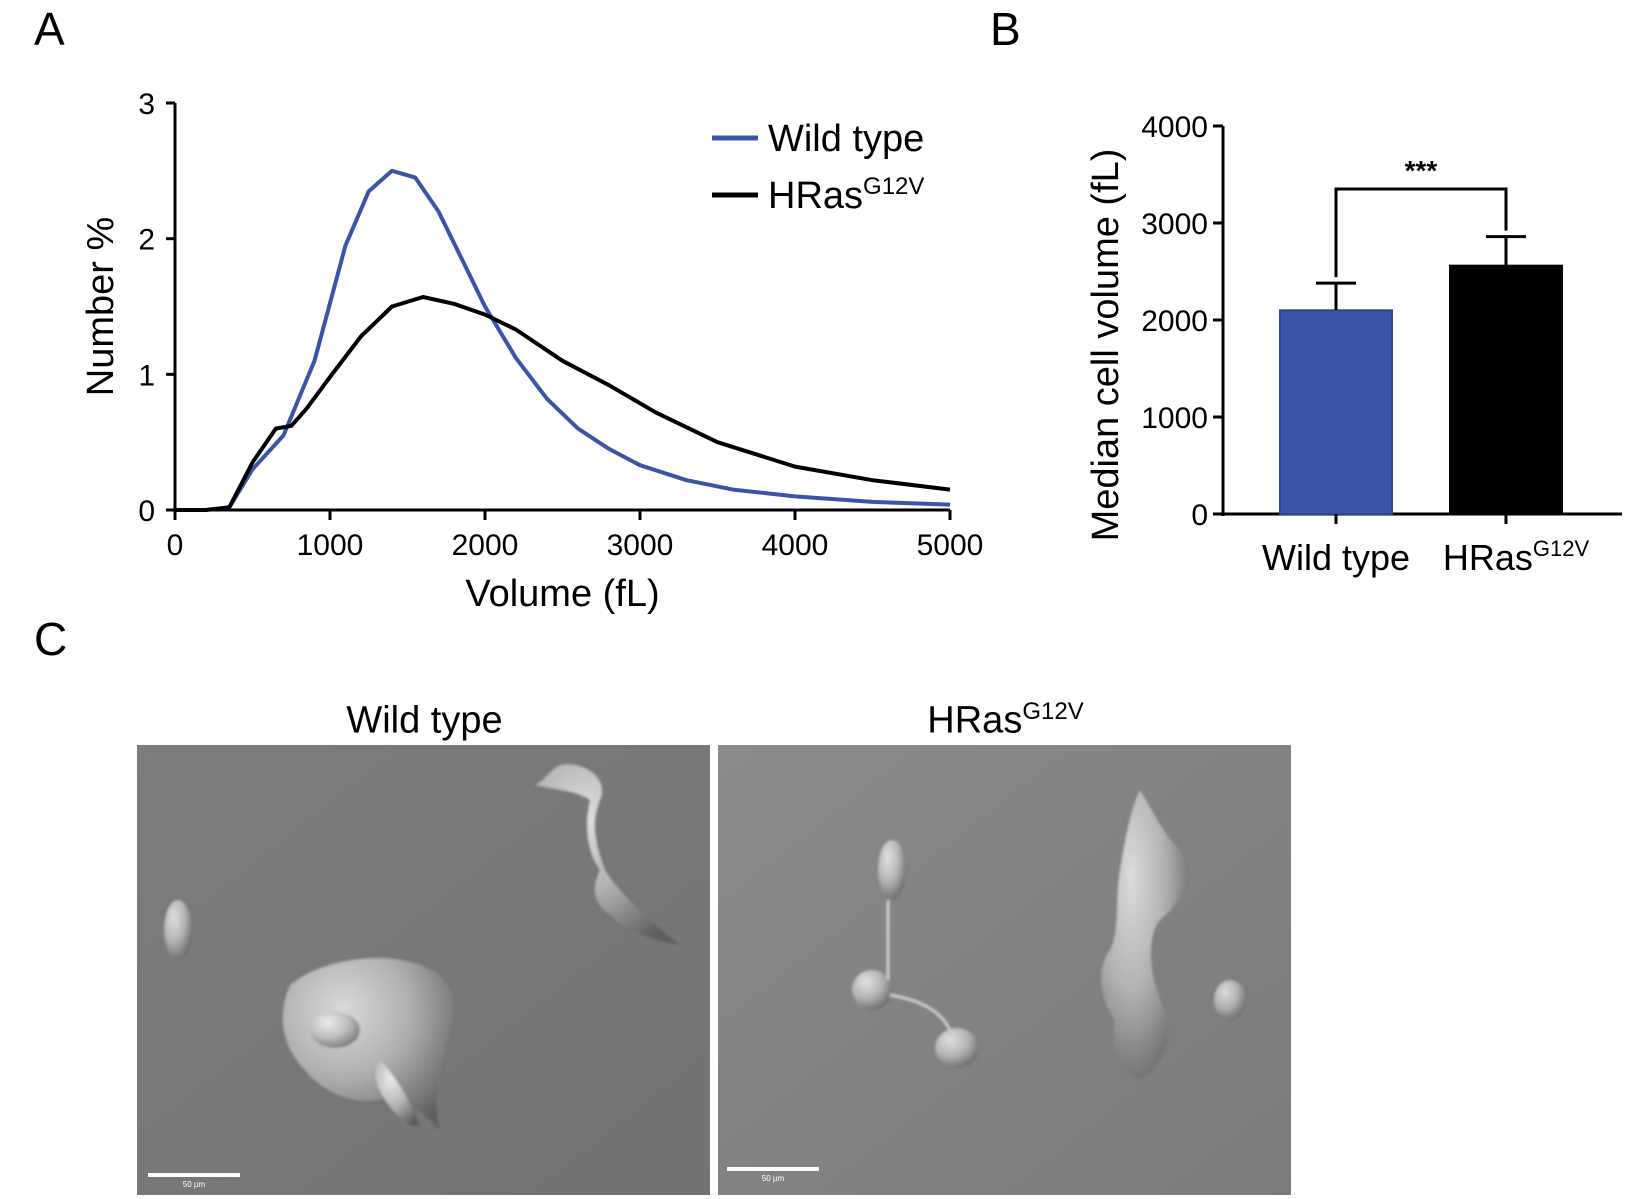 This screenshot has height=1199, width=1628. What do you see at coordinates (1421, 170) in the screenshot?
I see `significance-label: ***` at bounding box center [1421, 170].